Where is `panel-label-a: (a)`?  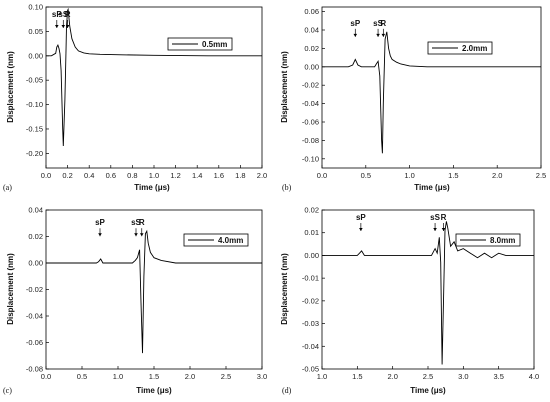 panel-label-a: (a) is located at coordinates (7, 187).